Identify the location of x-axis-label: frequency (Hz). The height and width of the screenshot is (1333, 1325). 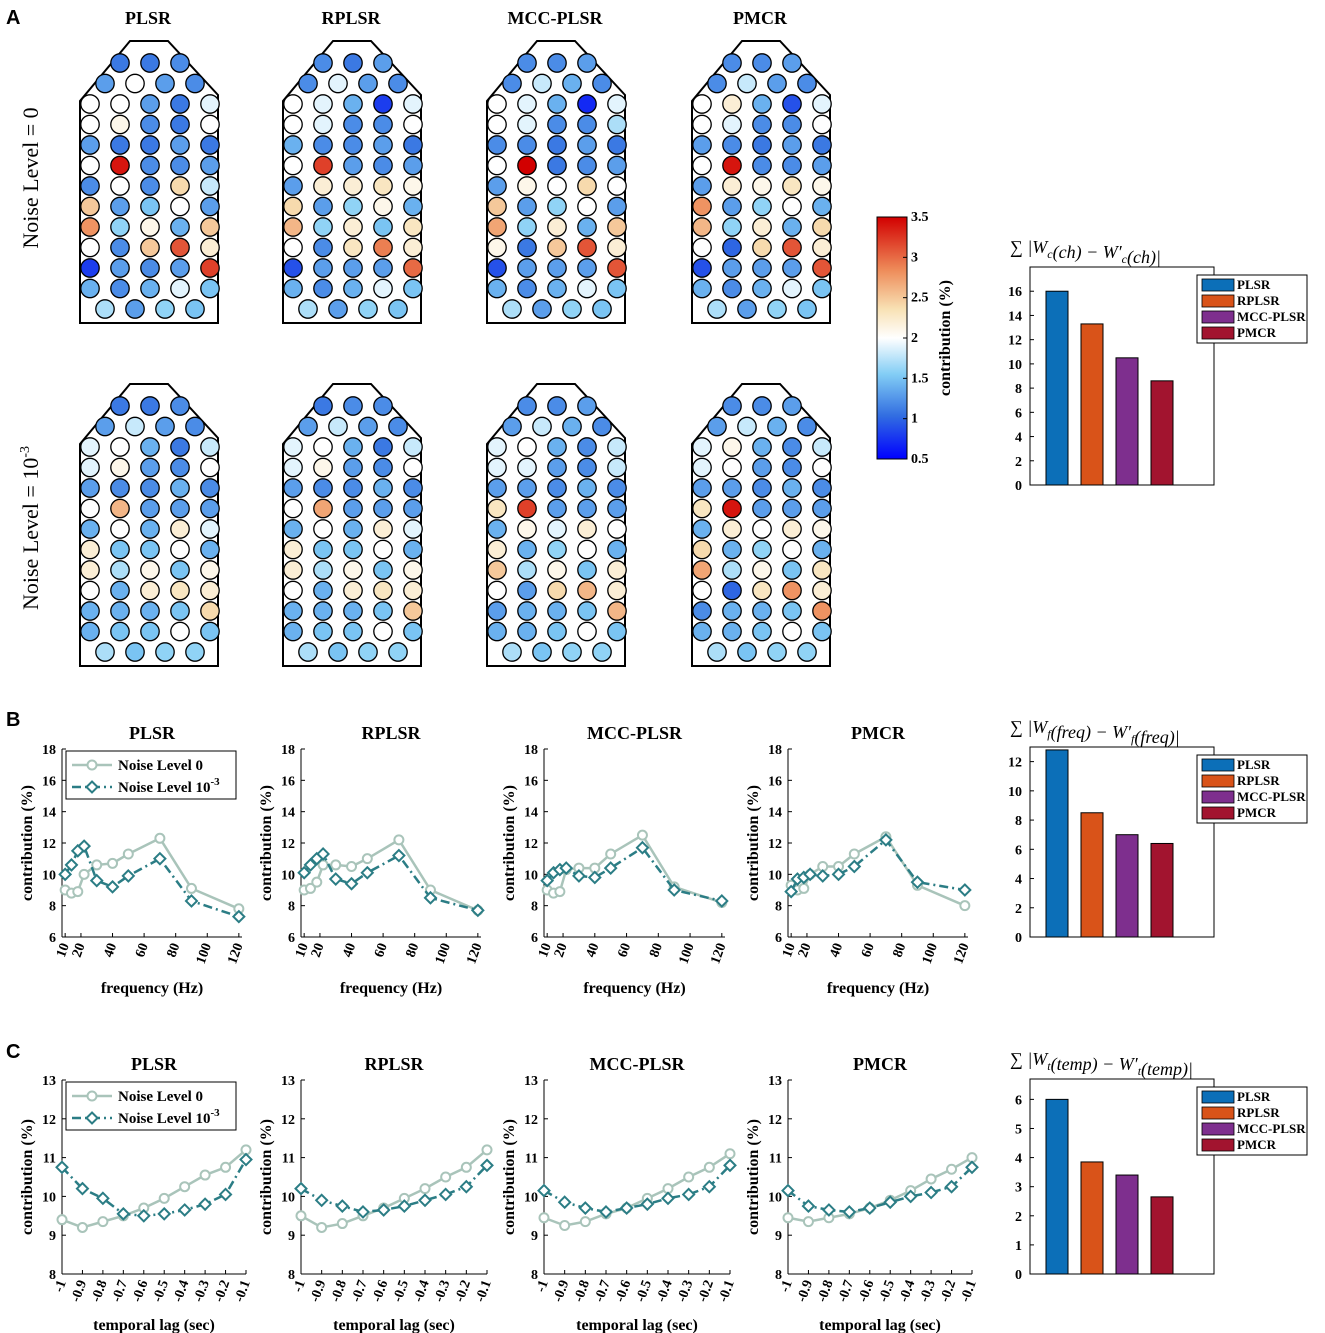
(878, 988).